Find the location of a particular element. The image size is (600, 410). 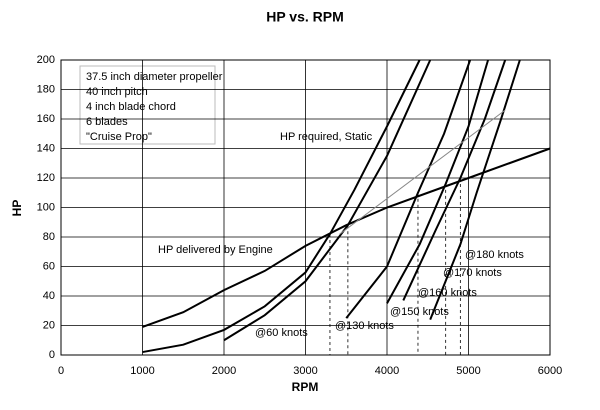

annotation-box is located at coordinates (147, 105).